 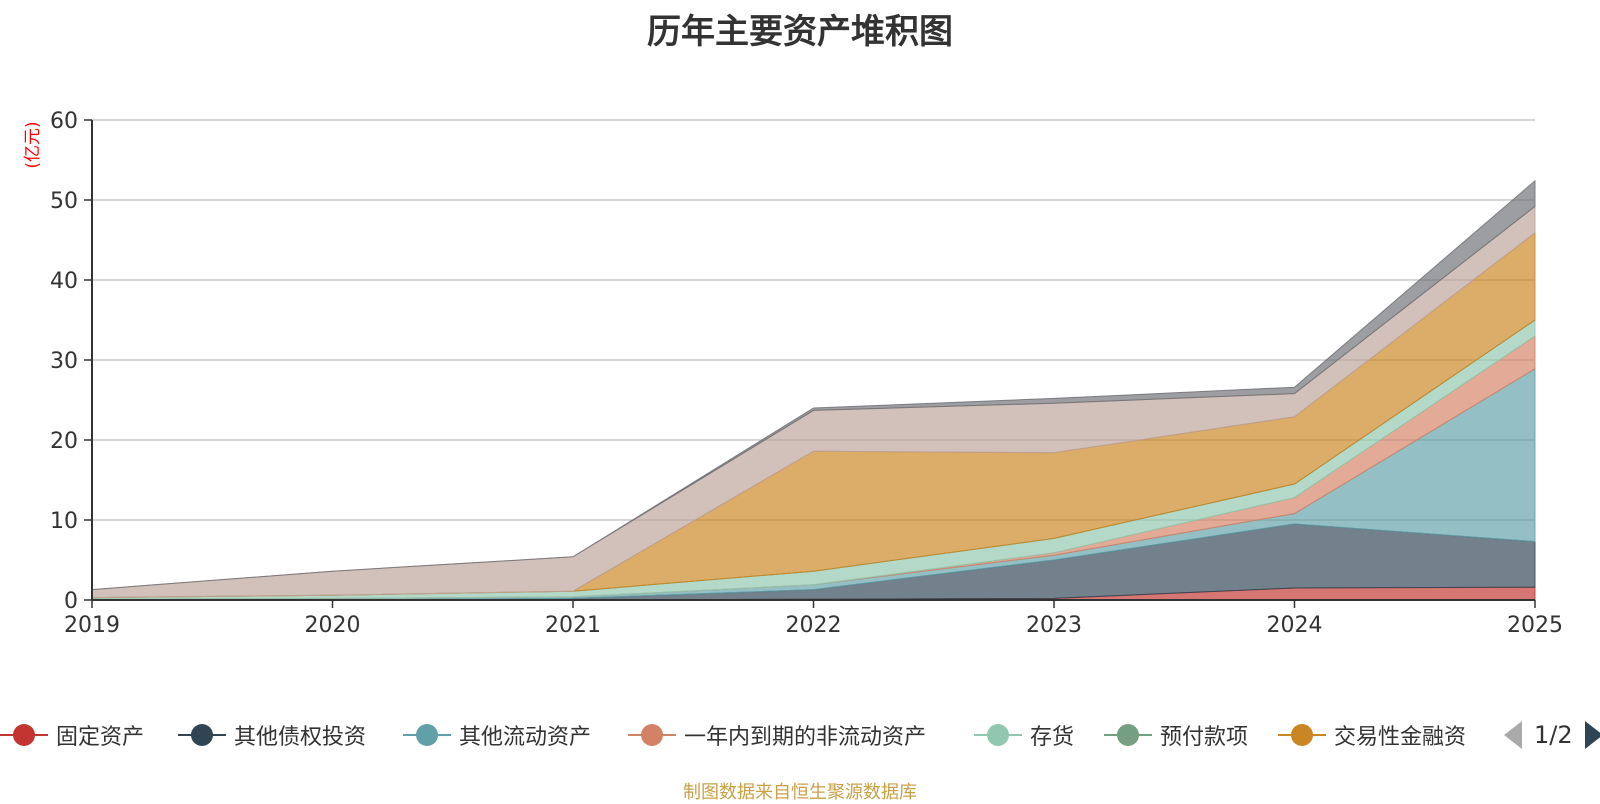 I want to click on legend-item: 其他债权投资, so click(x=272, y=735).